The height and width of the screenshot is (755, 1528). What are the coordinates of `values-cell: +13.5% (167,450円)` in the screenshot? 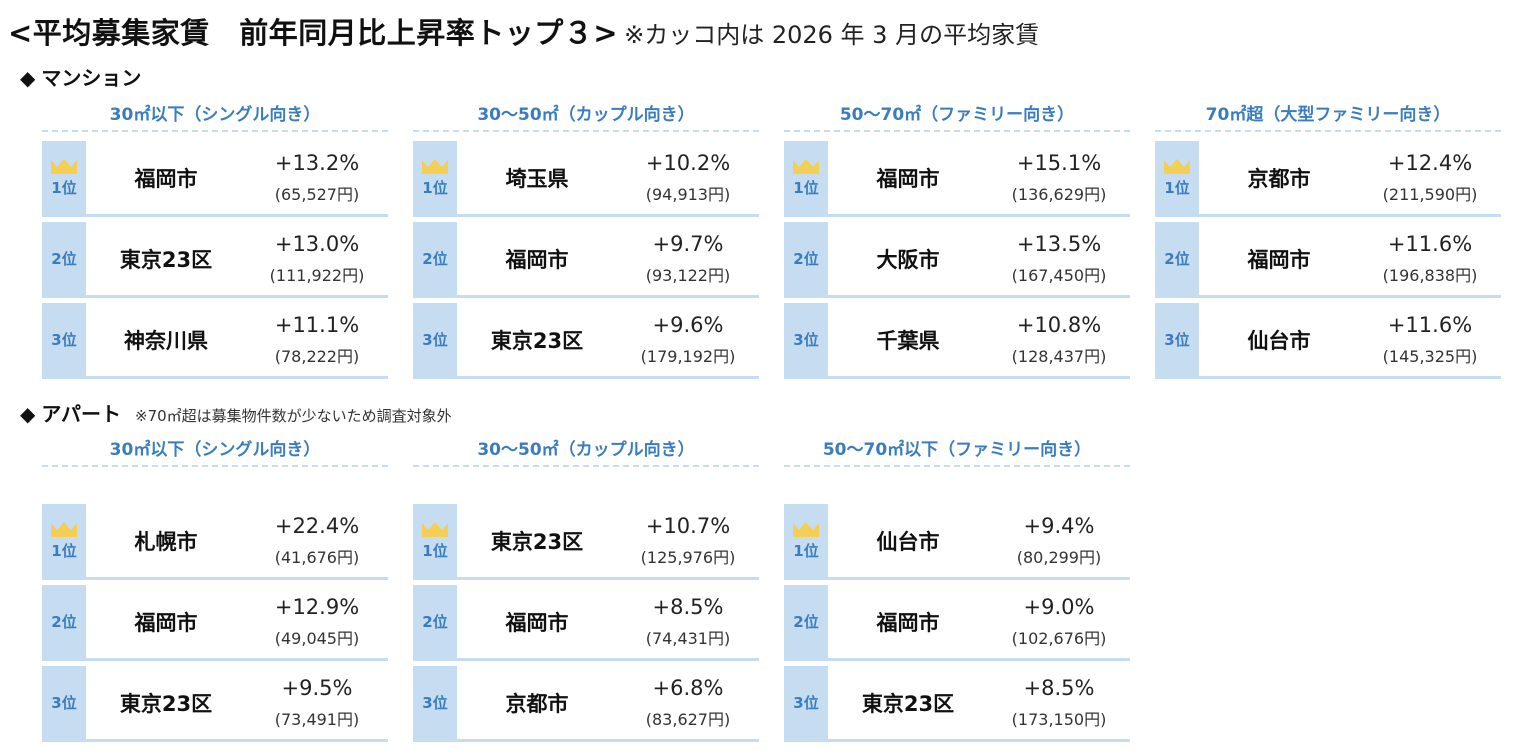 It's located at (1059, 258).